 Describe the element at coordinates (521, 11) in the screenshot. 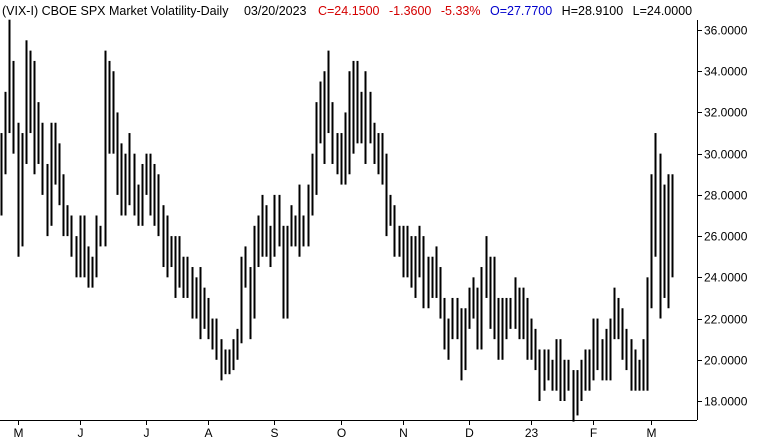

I see `header-open: O=27.7700` at that location.